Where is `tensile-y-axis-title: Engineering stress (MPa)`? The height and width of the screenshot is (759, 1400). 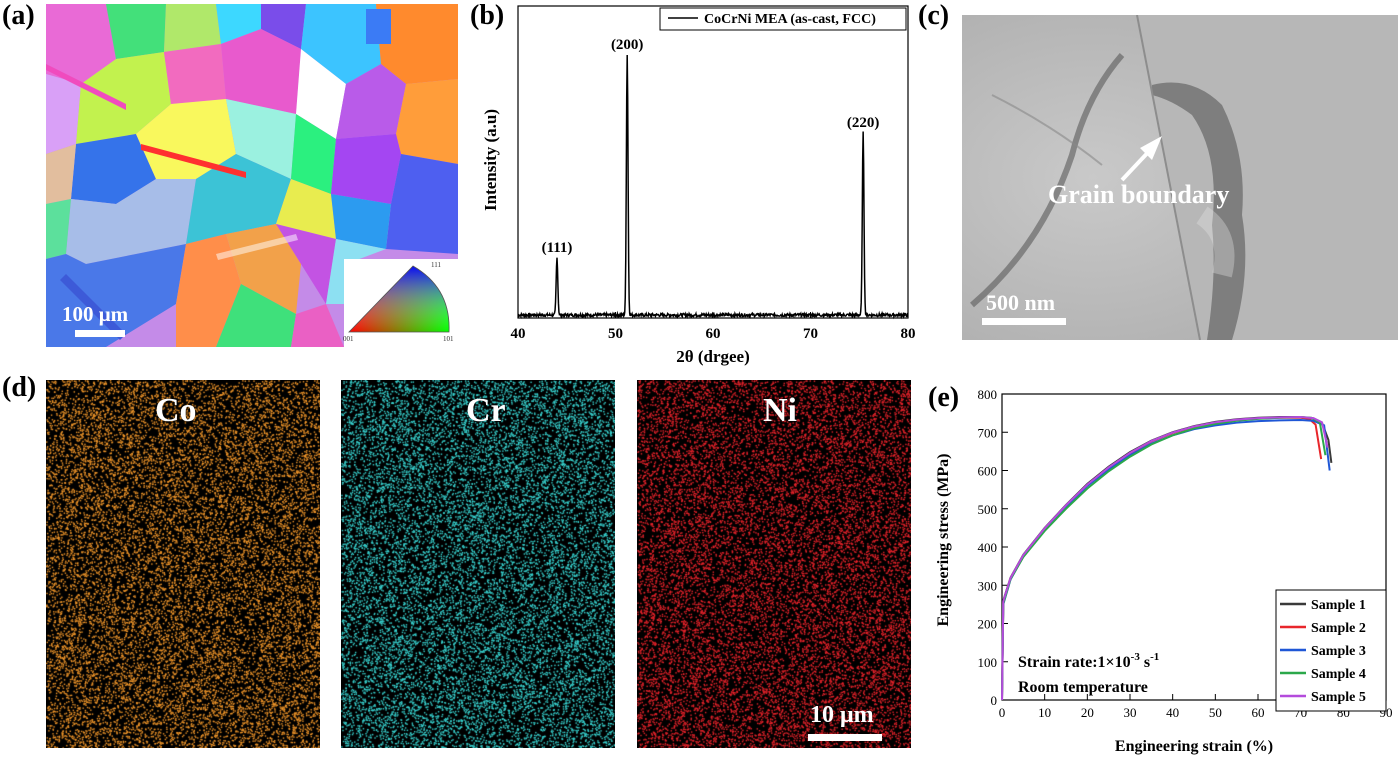 tensile-y-axis-title: Engineering stress (MPa) is located at coordinates (943, 539).